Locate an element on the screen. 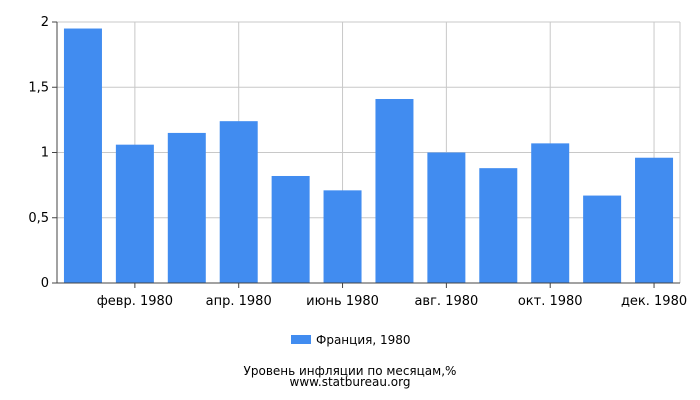 This screenshot has width=700, height=400. chart-caption: Уровень инфляции по месяцам,% is located at coordinates (350, 371).